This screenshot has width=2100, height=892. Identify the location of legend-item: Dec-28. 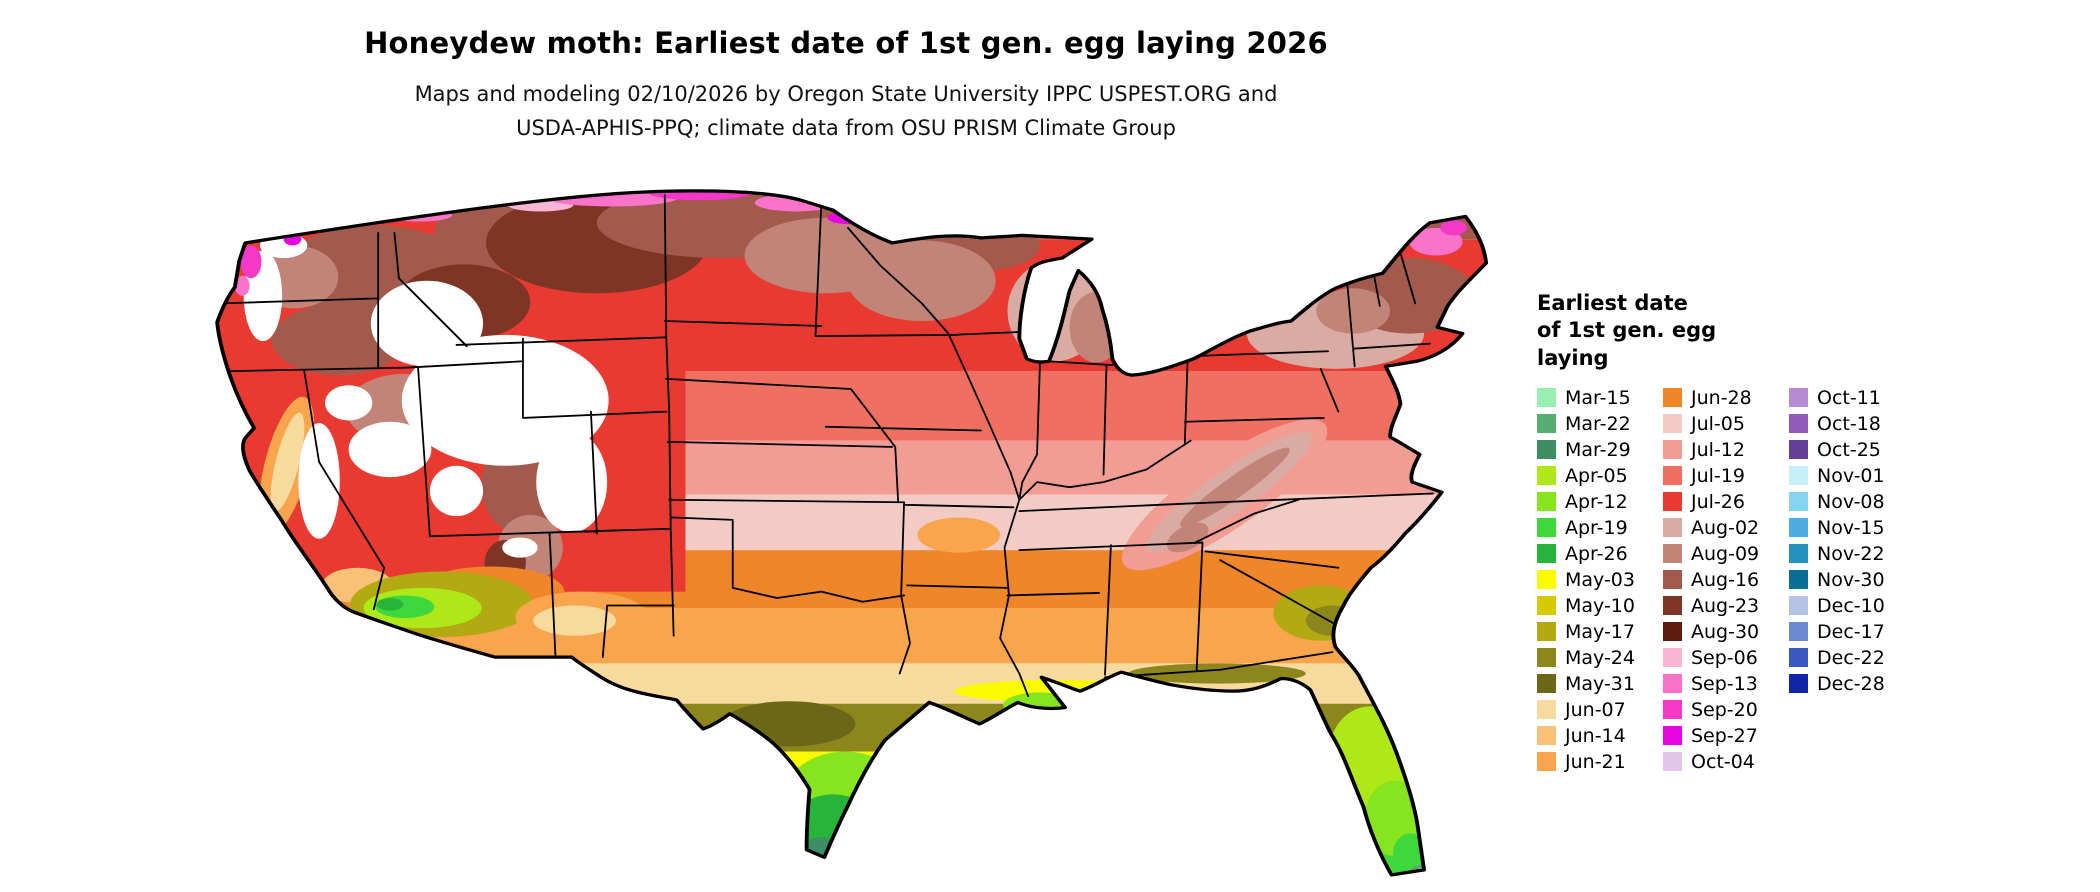
(1837, 684).